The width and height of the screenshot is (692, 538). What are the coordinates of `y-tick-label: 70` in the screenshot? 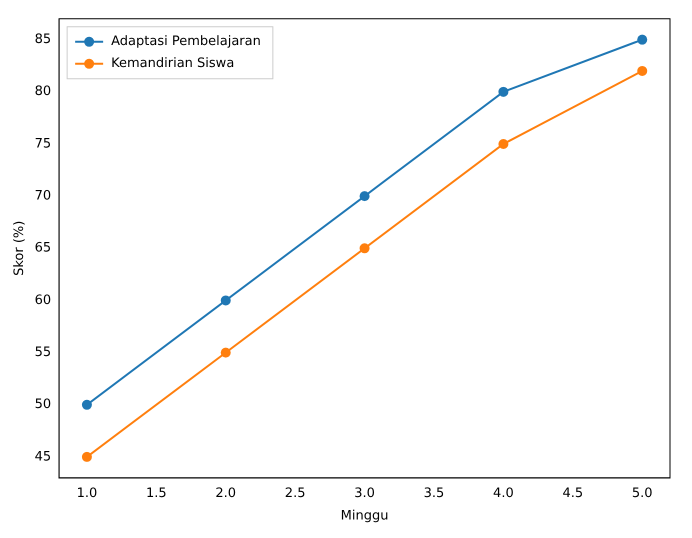 It's located at (43, 196).